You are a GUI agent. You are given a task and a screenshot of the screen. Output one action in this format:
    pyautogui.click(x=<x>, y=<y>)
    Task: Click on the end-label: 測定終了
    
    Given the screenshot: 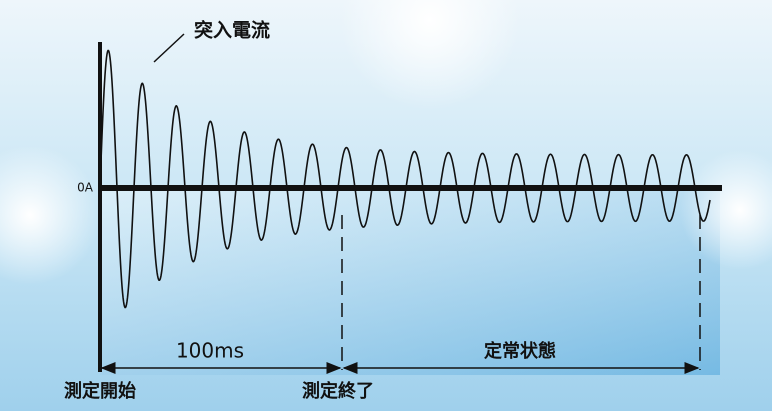 What is the action you would take?
    pyautogui.click(x=338, y=391)
    